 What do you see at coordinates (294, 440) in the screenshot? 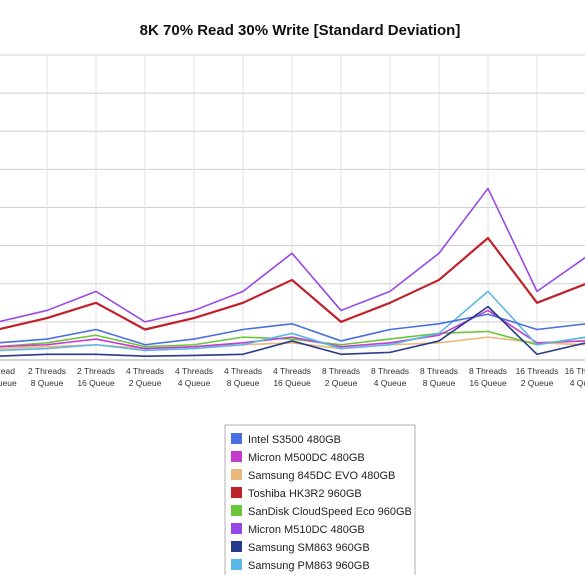
I see `legend-label: Intel S3500 480GB` at bounding box center [294, 440].